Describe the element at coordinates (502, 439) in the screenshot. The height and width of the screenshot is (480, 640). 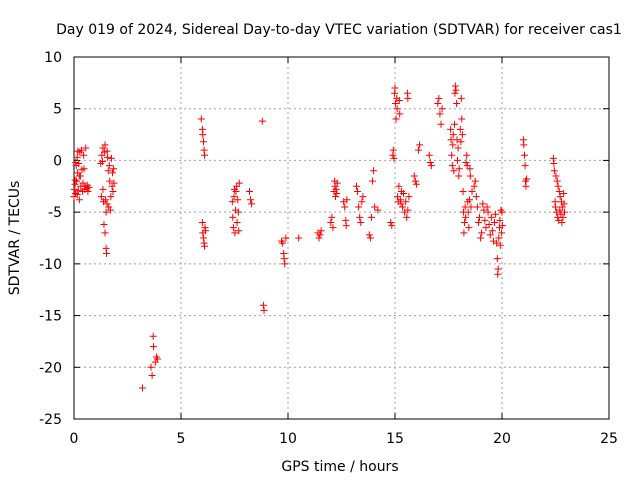
I see `x-tick-label: 20` at that location.